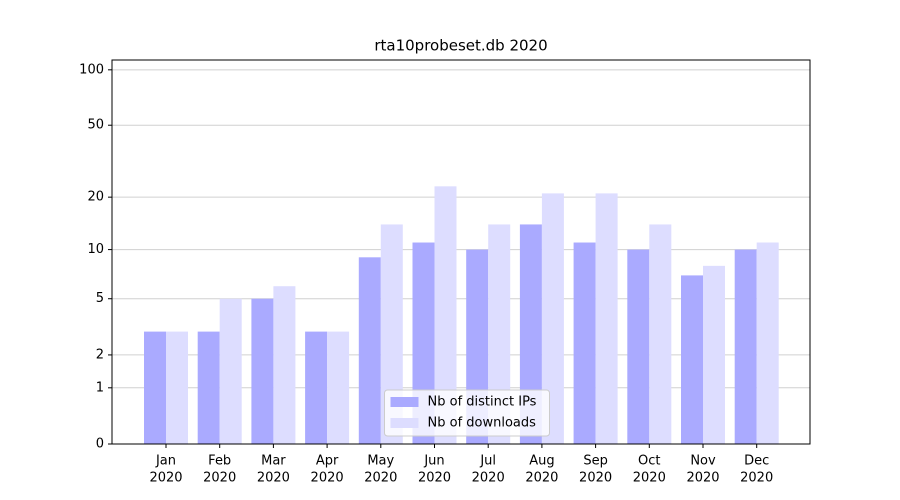  What do you see at coordinates (703, 461) in the screenshot?
I see `x-tick-label: Nov` at bounding box center [703, 461].